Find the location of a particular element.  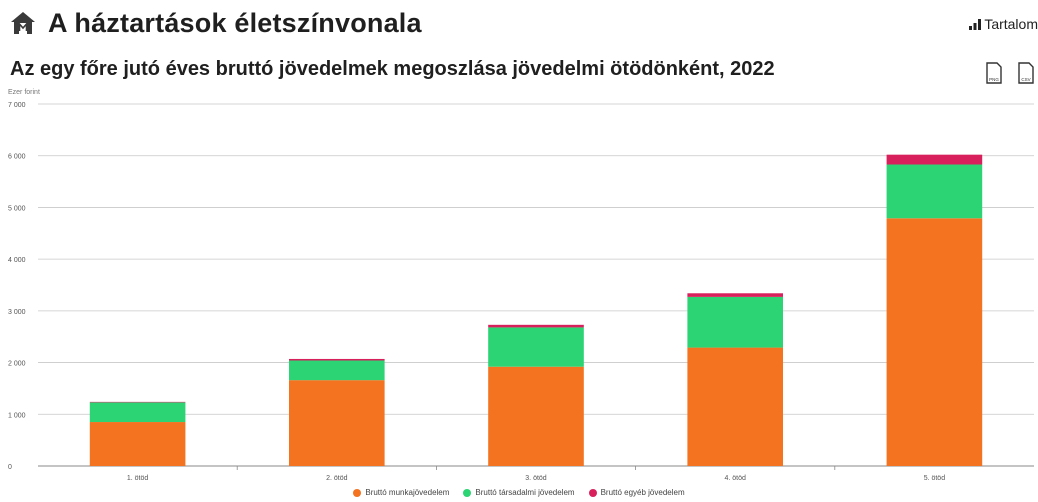

legend-item: Bruttó társadalmi jövedelem is located at coordinates (519, 492).